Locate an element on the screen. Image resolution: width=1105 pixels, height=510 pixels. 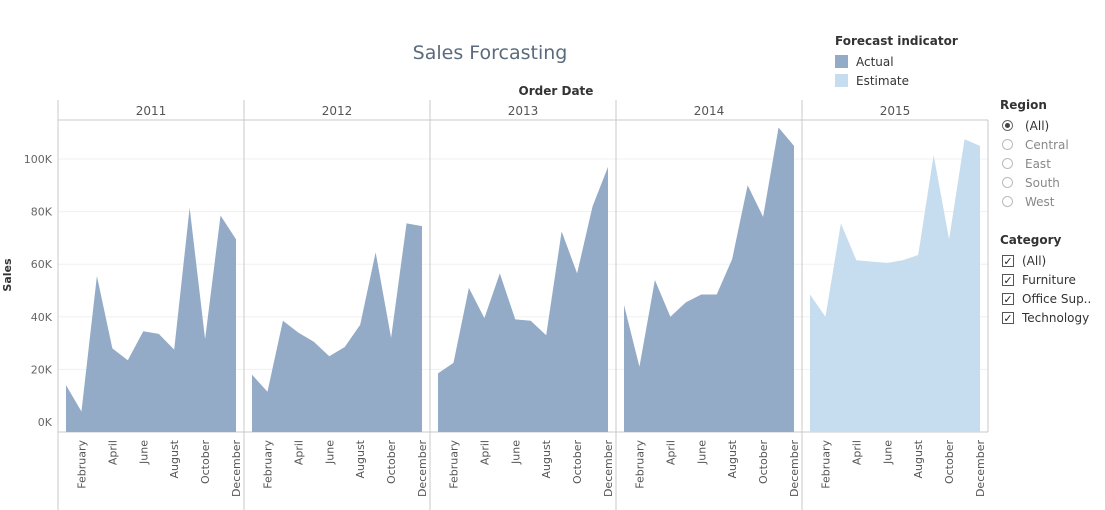
legend-label-estimate: Estimate is located at coordinates (883, 80).